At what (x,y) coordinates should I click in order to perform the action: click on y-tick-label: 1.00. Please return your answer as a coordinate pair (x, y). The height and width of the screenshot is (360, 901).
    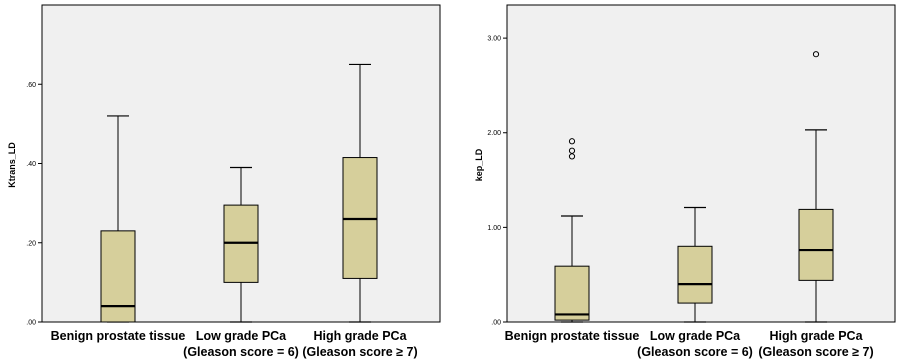
    Looking at the image, I should click on (494, 228).